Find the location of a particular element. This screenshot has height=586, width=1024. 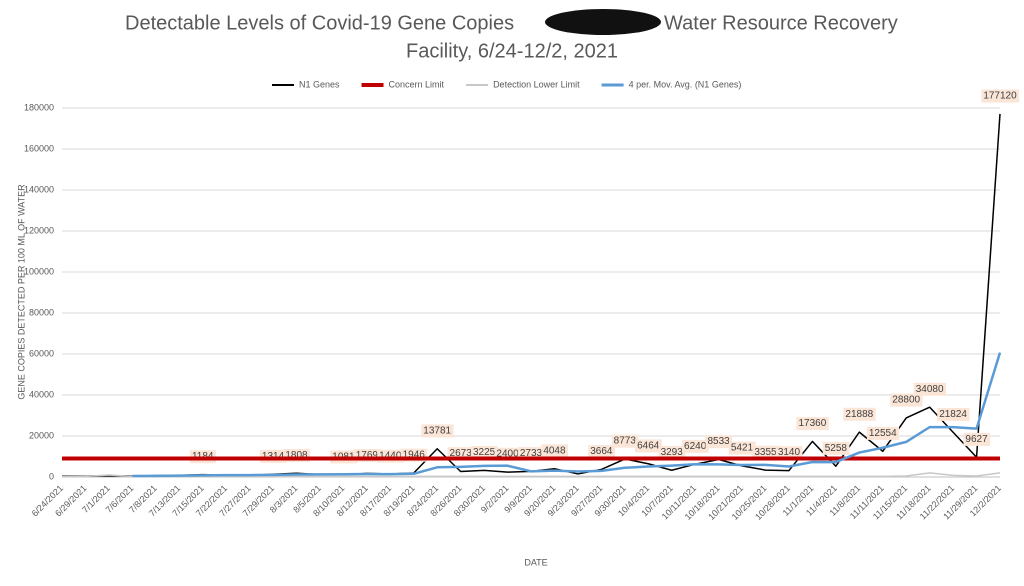

chart-title: Facility, 6/24-12/2, 2021 is located at coordinates (512, 51).